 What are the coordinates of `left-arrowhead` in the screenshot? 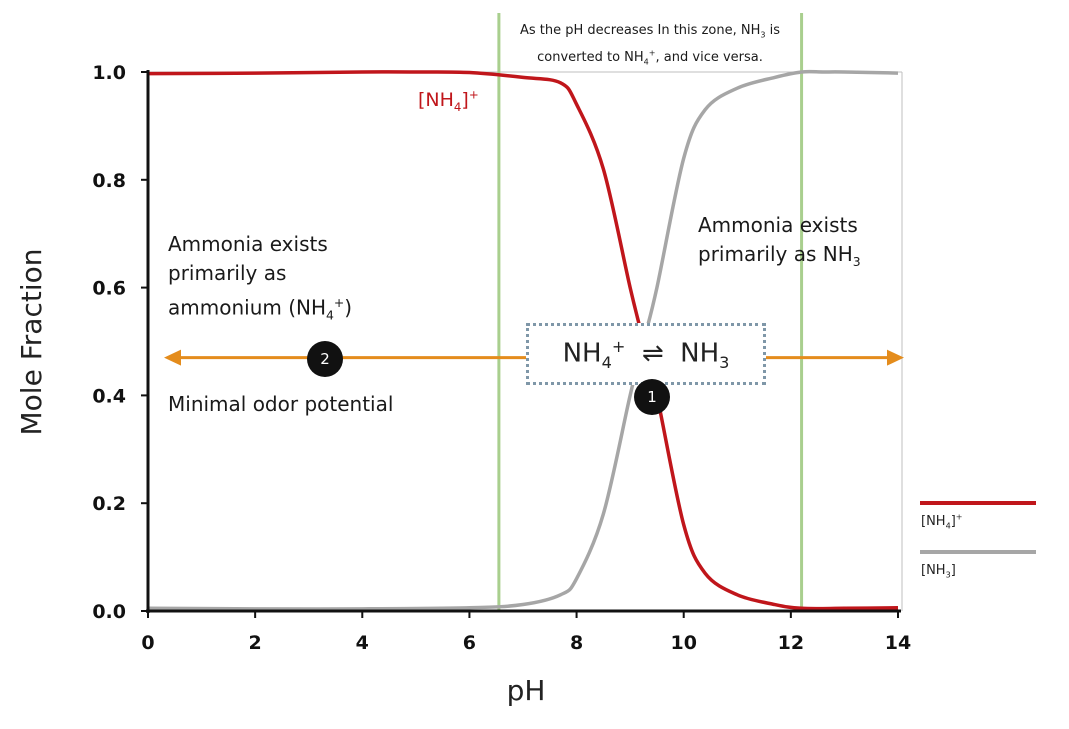 It's located at (172, 357).